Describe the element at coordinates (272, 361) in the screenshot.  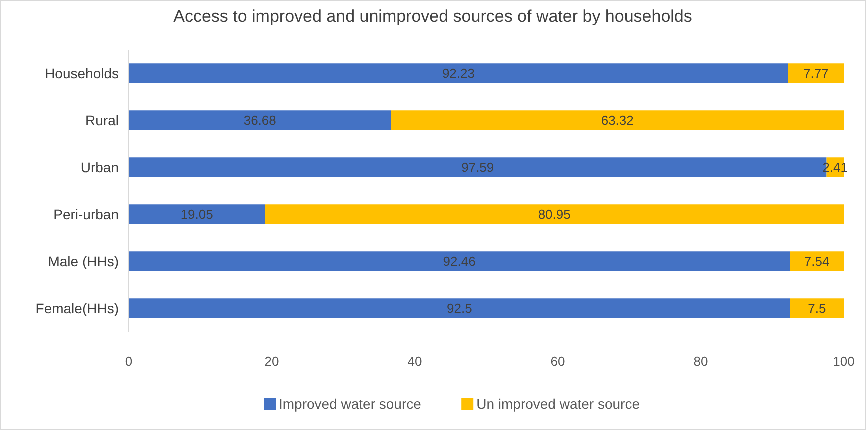
I see `x-tick-label: 20` at that location.